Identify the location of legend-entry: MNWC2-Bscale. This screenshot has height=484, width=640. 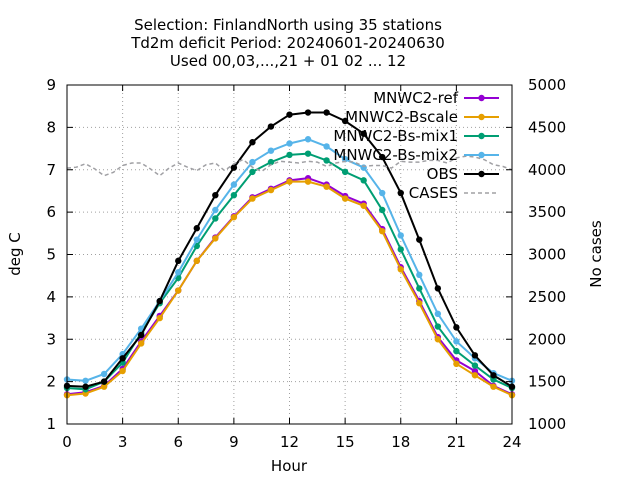
(422, 117).